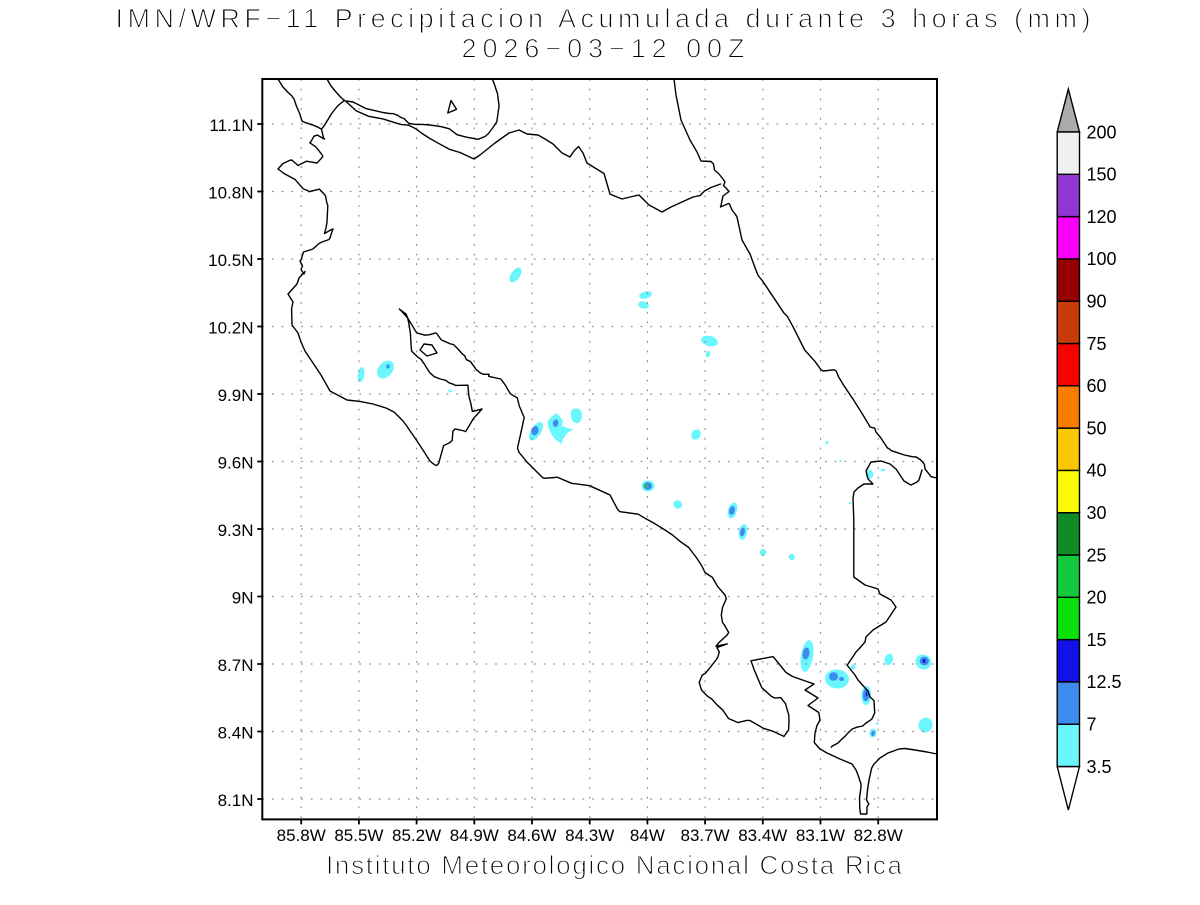 The height and width of the screenshot is (905, 1200). I want to click on svg-text: 12.5, so click(1104, 682).